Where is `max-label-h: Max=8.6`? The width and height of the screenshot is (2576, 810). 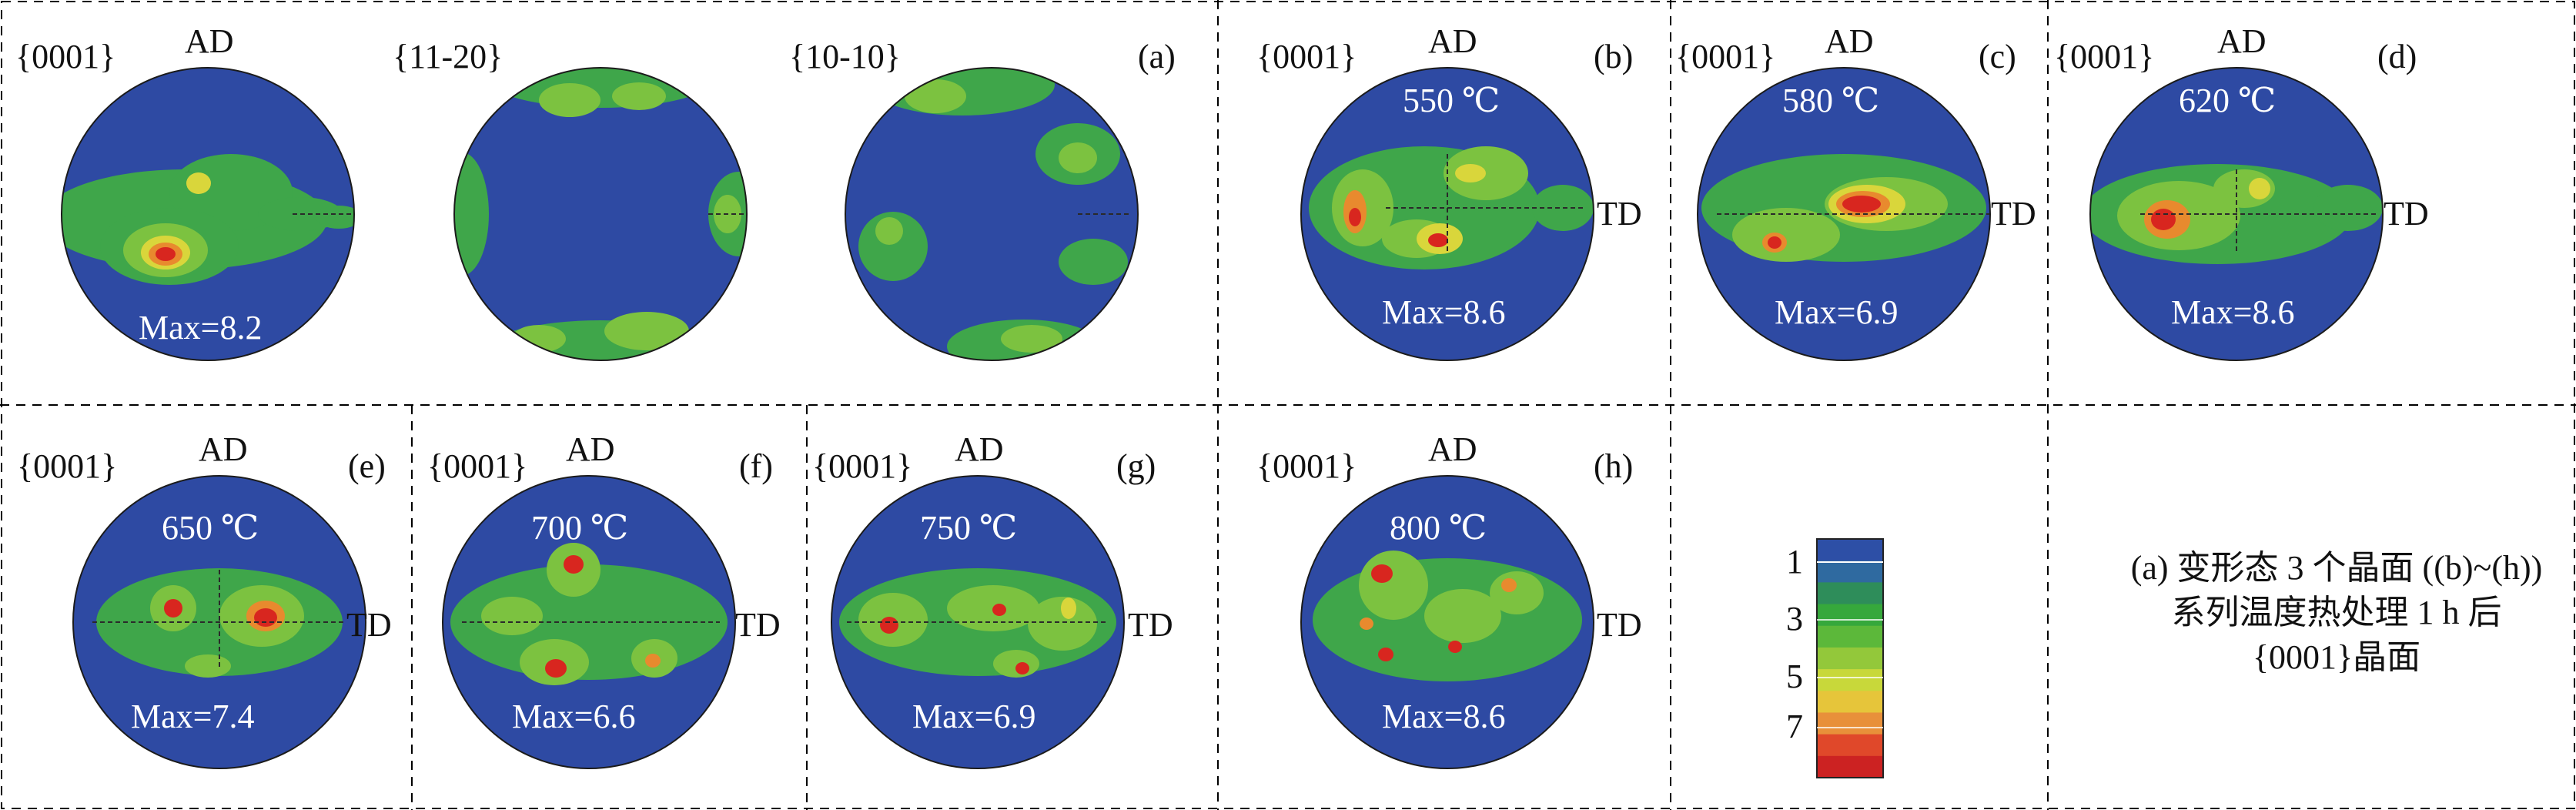 max-label-h: Max=8.6 is located at coordinates (1444, 716).